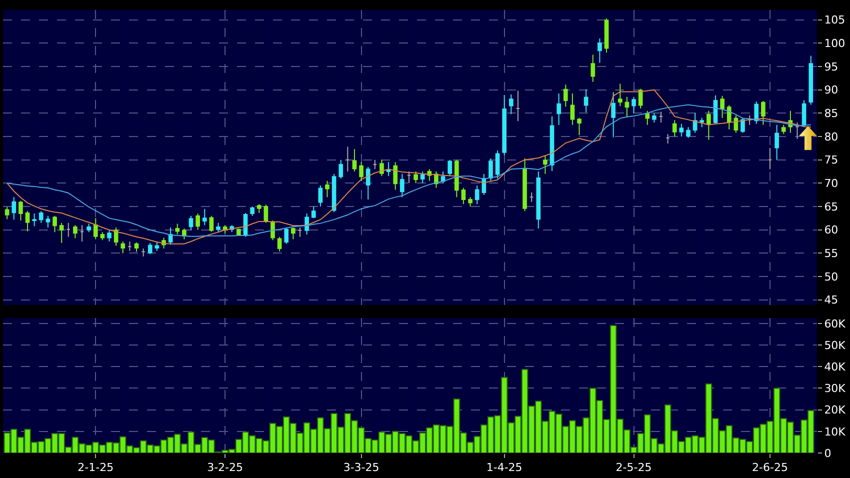 This screenshot has width=850, height=478. I want to click on y-tick-label: 40K, so click(835, 367).